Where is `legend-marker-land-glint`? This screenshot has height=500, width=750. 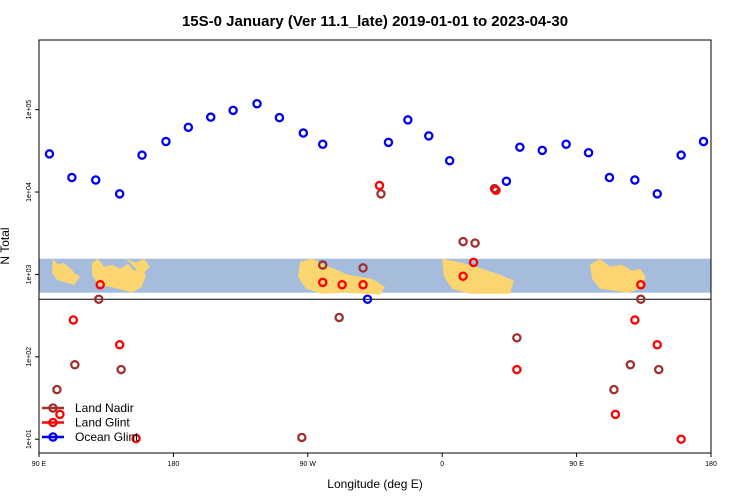
legend-marker-land-glint is located at coordinates (53, 422).